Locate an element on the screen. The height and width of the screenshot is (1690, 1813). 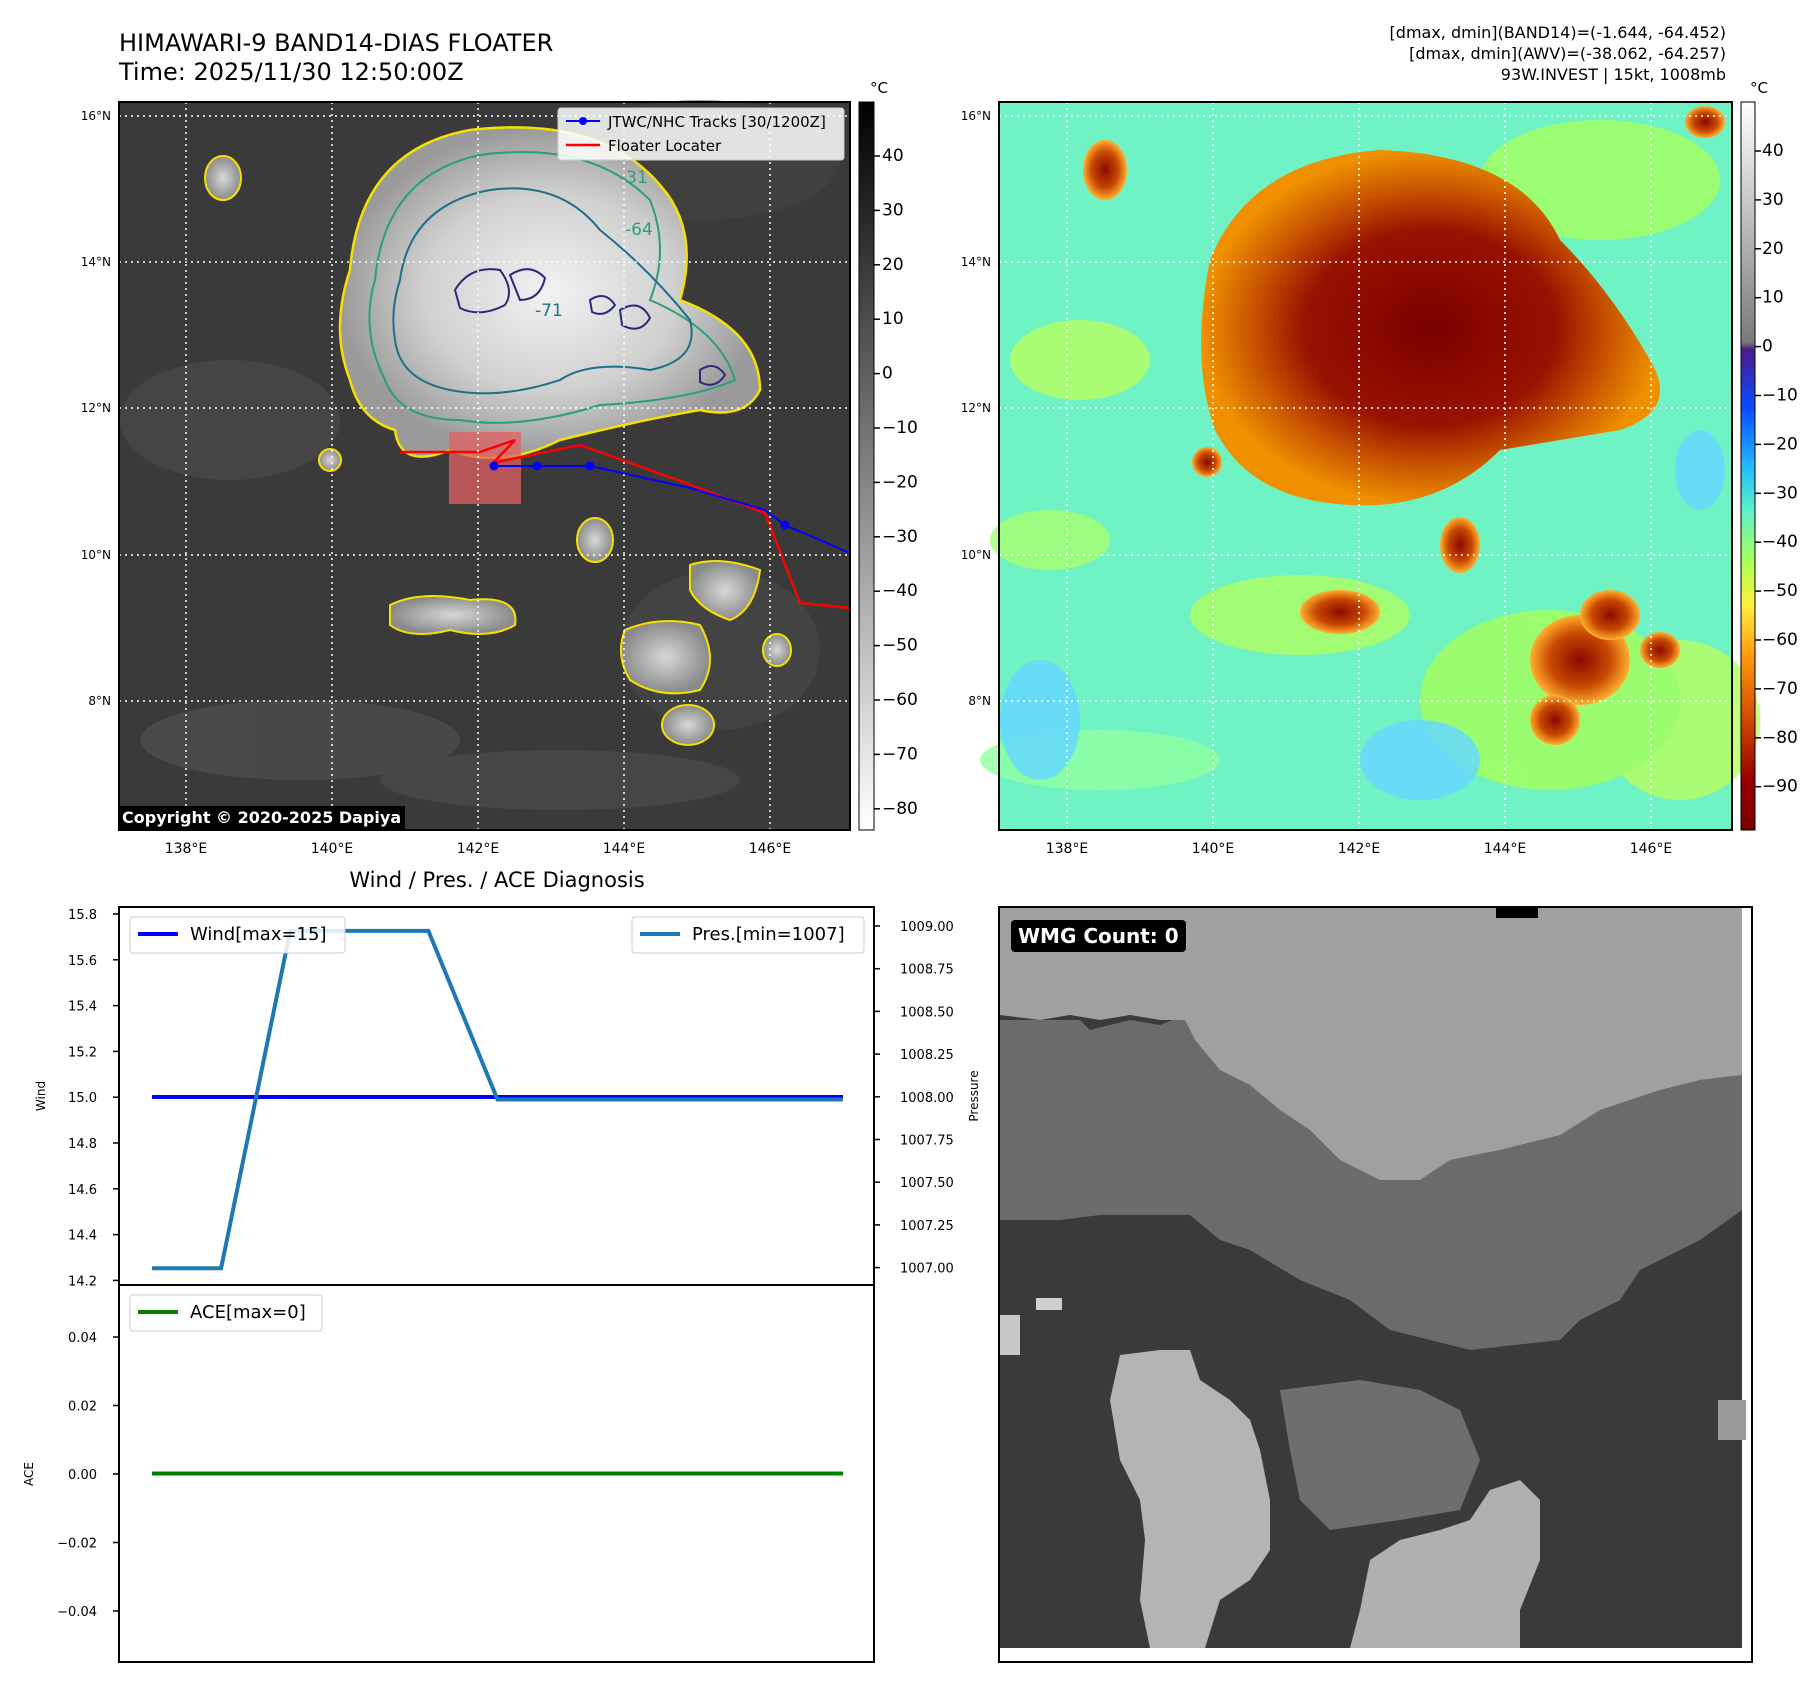
left-colorbar-tick: −50 is located at coordinates (900, 646).